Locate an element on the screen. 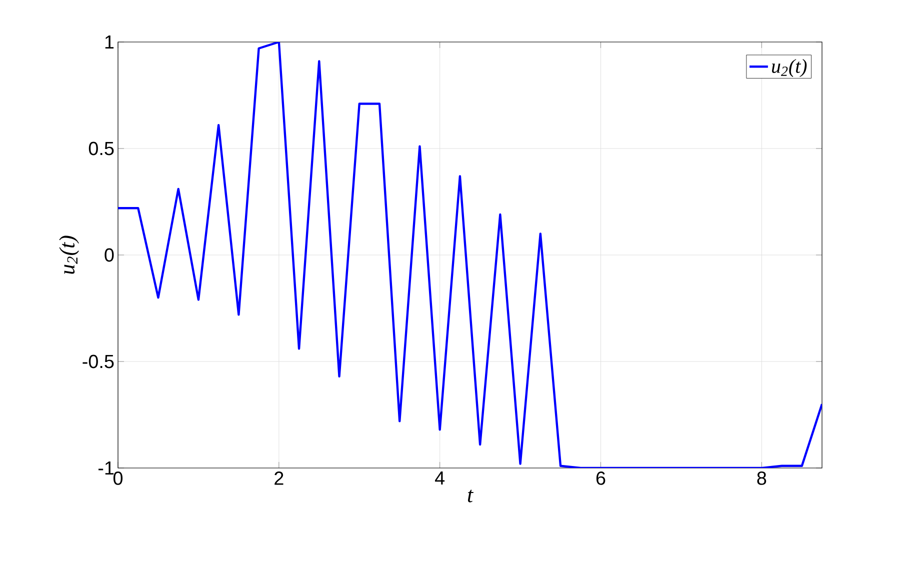 The width and height of the screenshot is (908, 562). x-tick-label: 4 is located at coordinates (440, 478).